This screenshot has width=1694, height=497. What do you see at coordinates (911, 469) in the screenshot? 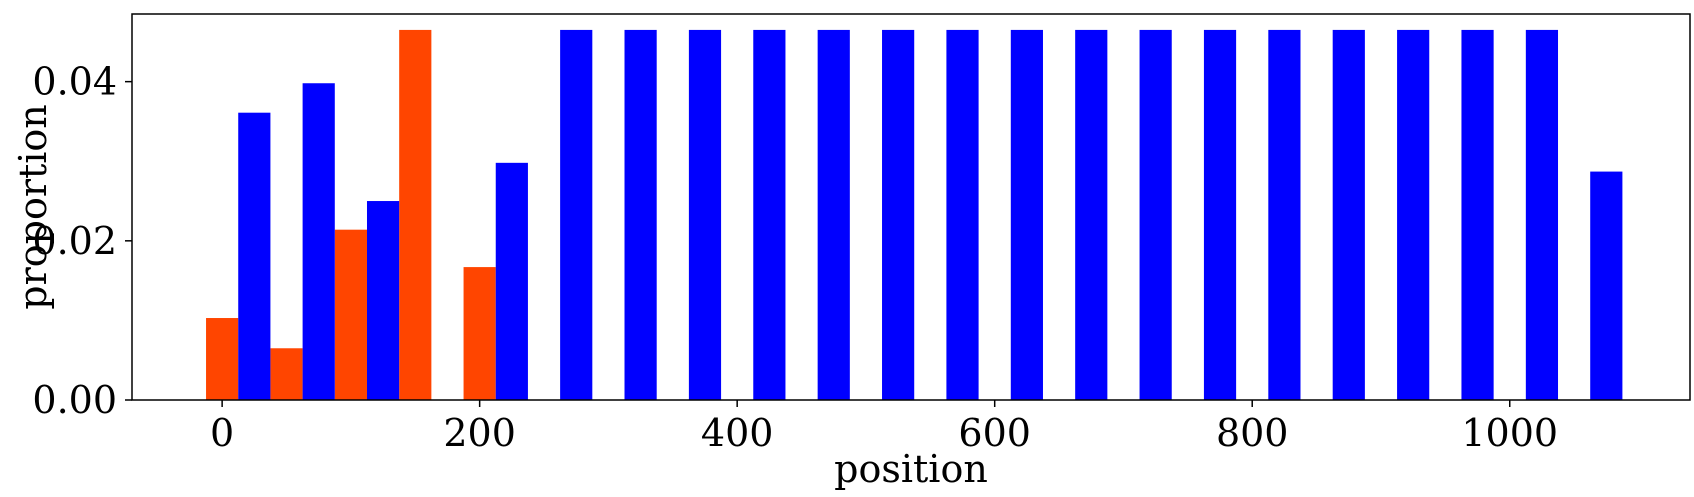
I see `x-axis-title: position` at bounding box center [911, 469].